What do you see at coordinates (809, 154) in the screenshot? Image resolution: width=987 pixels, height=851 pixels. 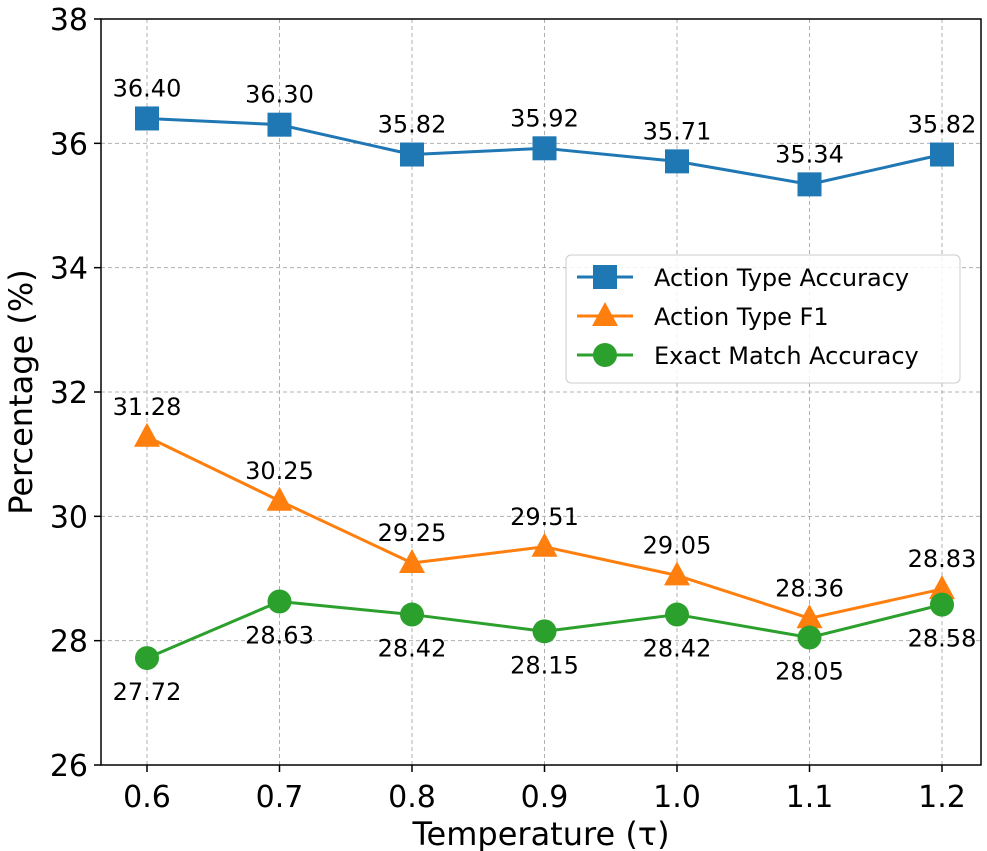 I see `data-label-action-type-accuracy: 35.34` at bounding box center [809, 154].